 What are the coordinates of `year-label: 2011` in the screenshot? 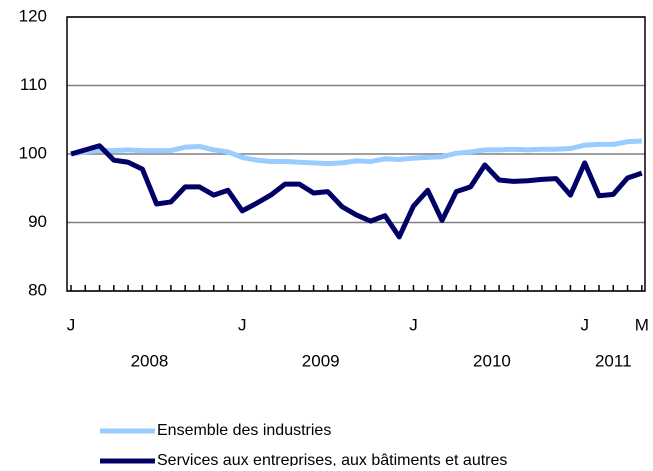 It's located at (613, 360).